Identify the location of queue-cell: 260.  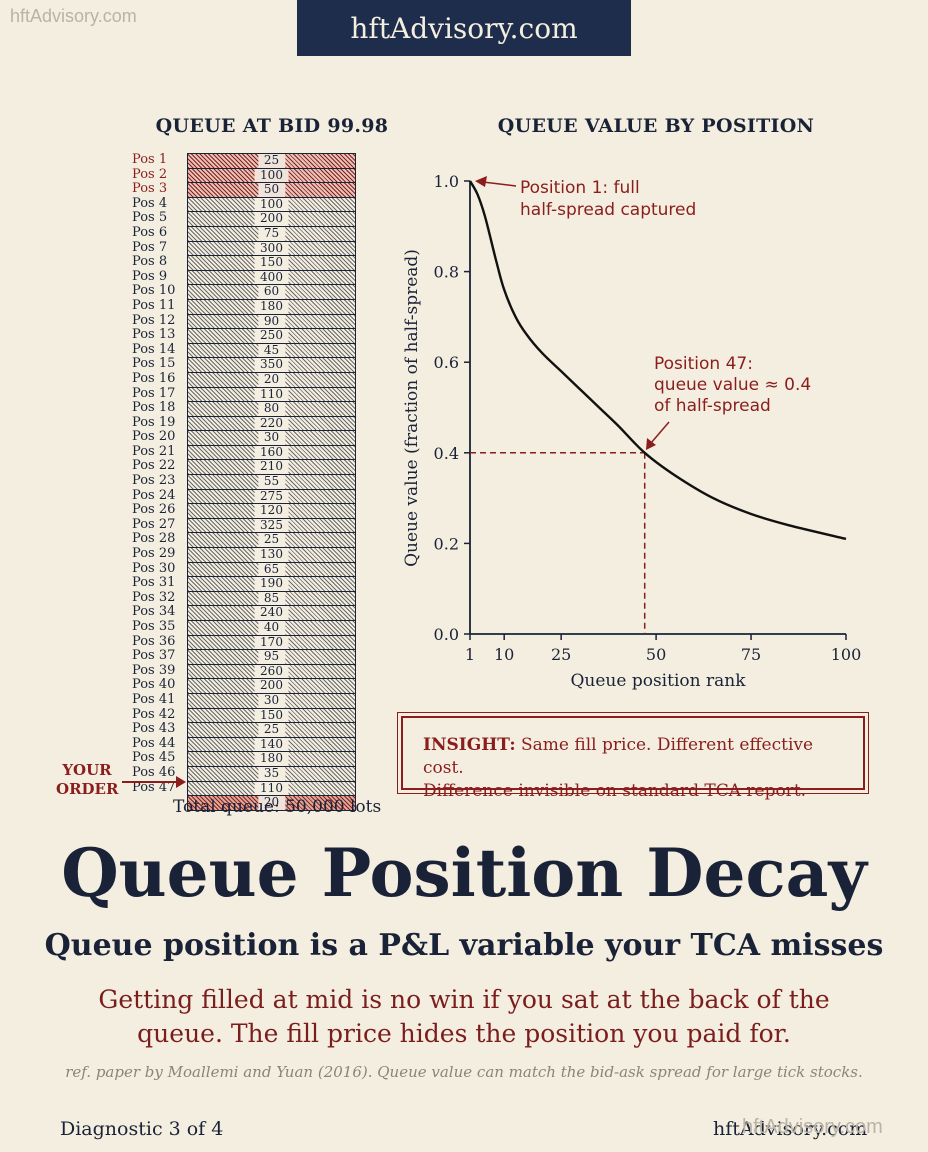
(271, 672).